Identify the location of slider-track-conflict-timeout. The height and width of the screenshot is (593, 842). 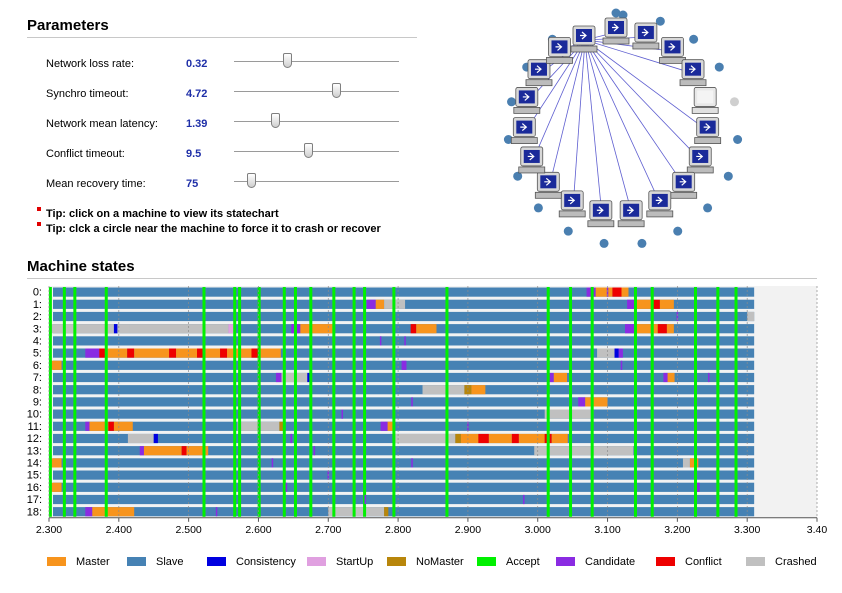
(316, 151).